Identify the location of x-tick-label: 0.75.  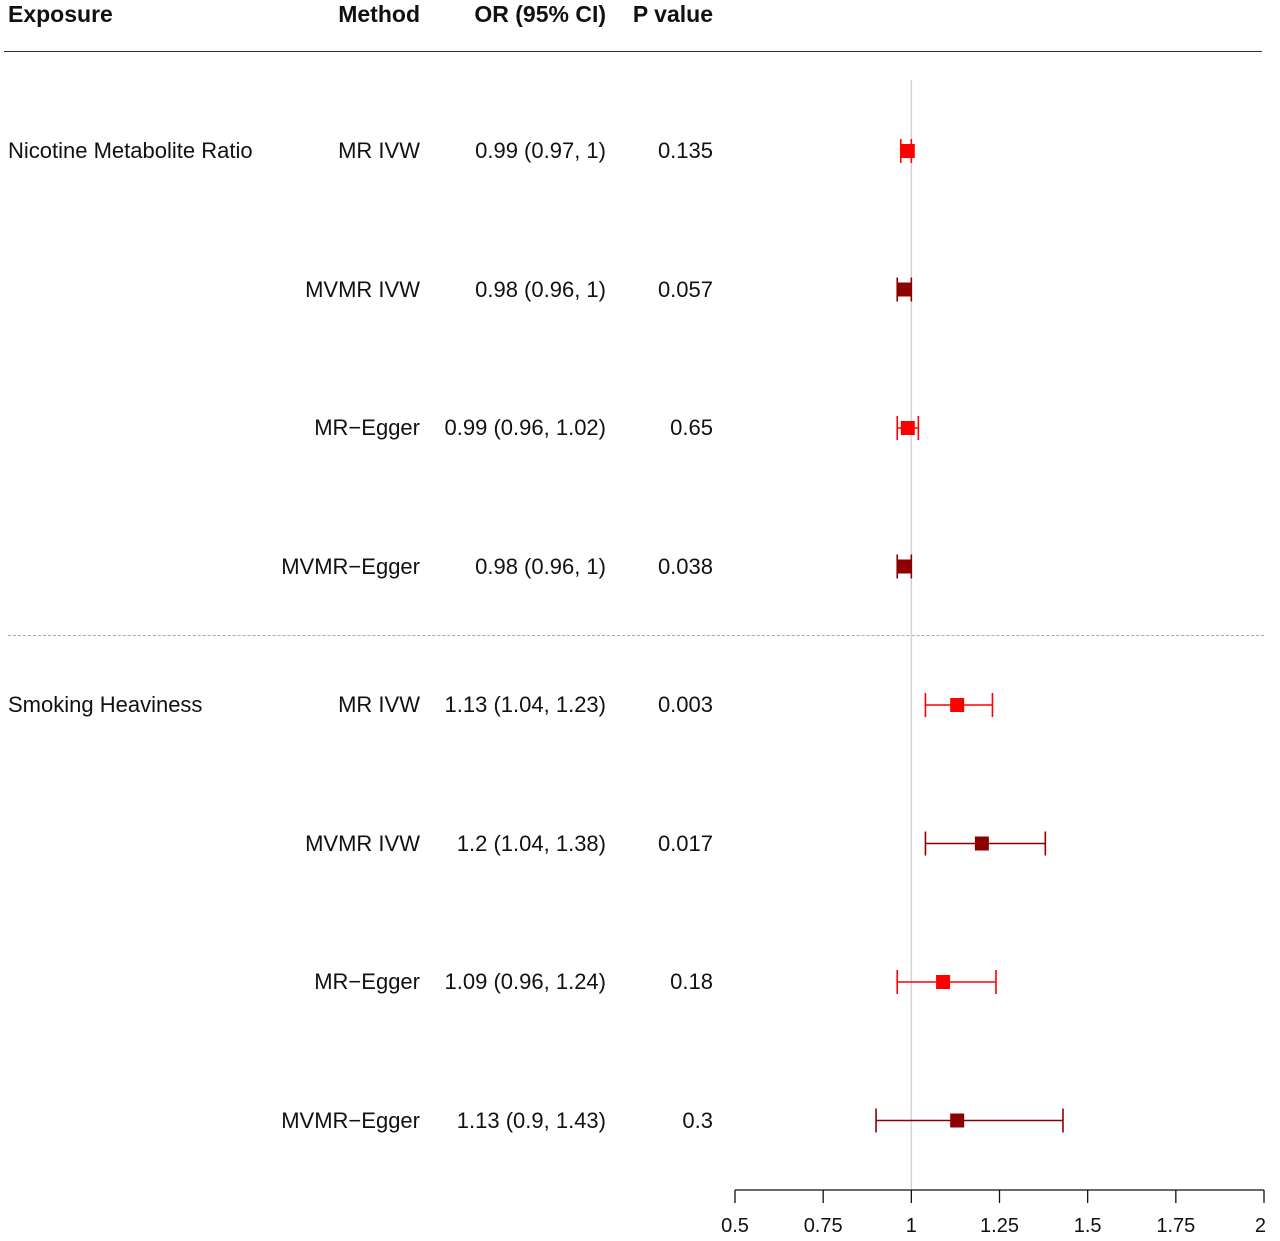
(823, 1226).